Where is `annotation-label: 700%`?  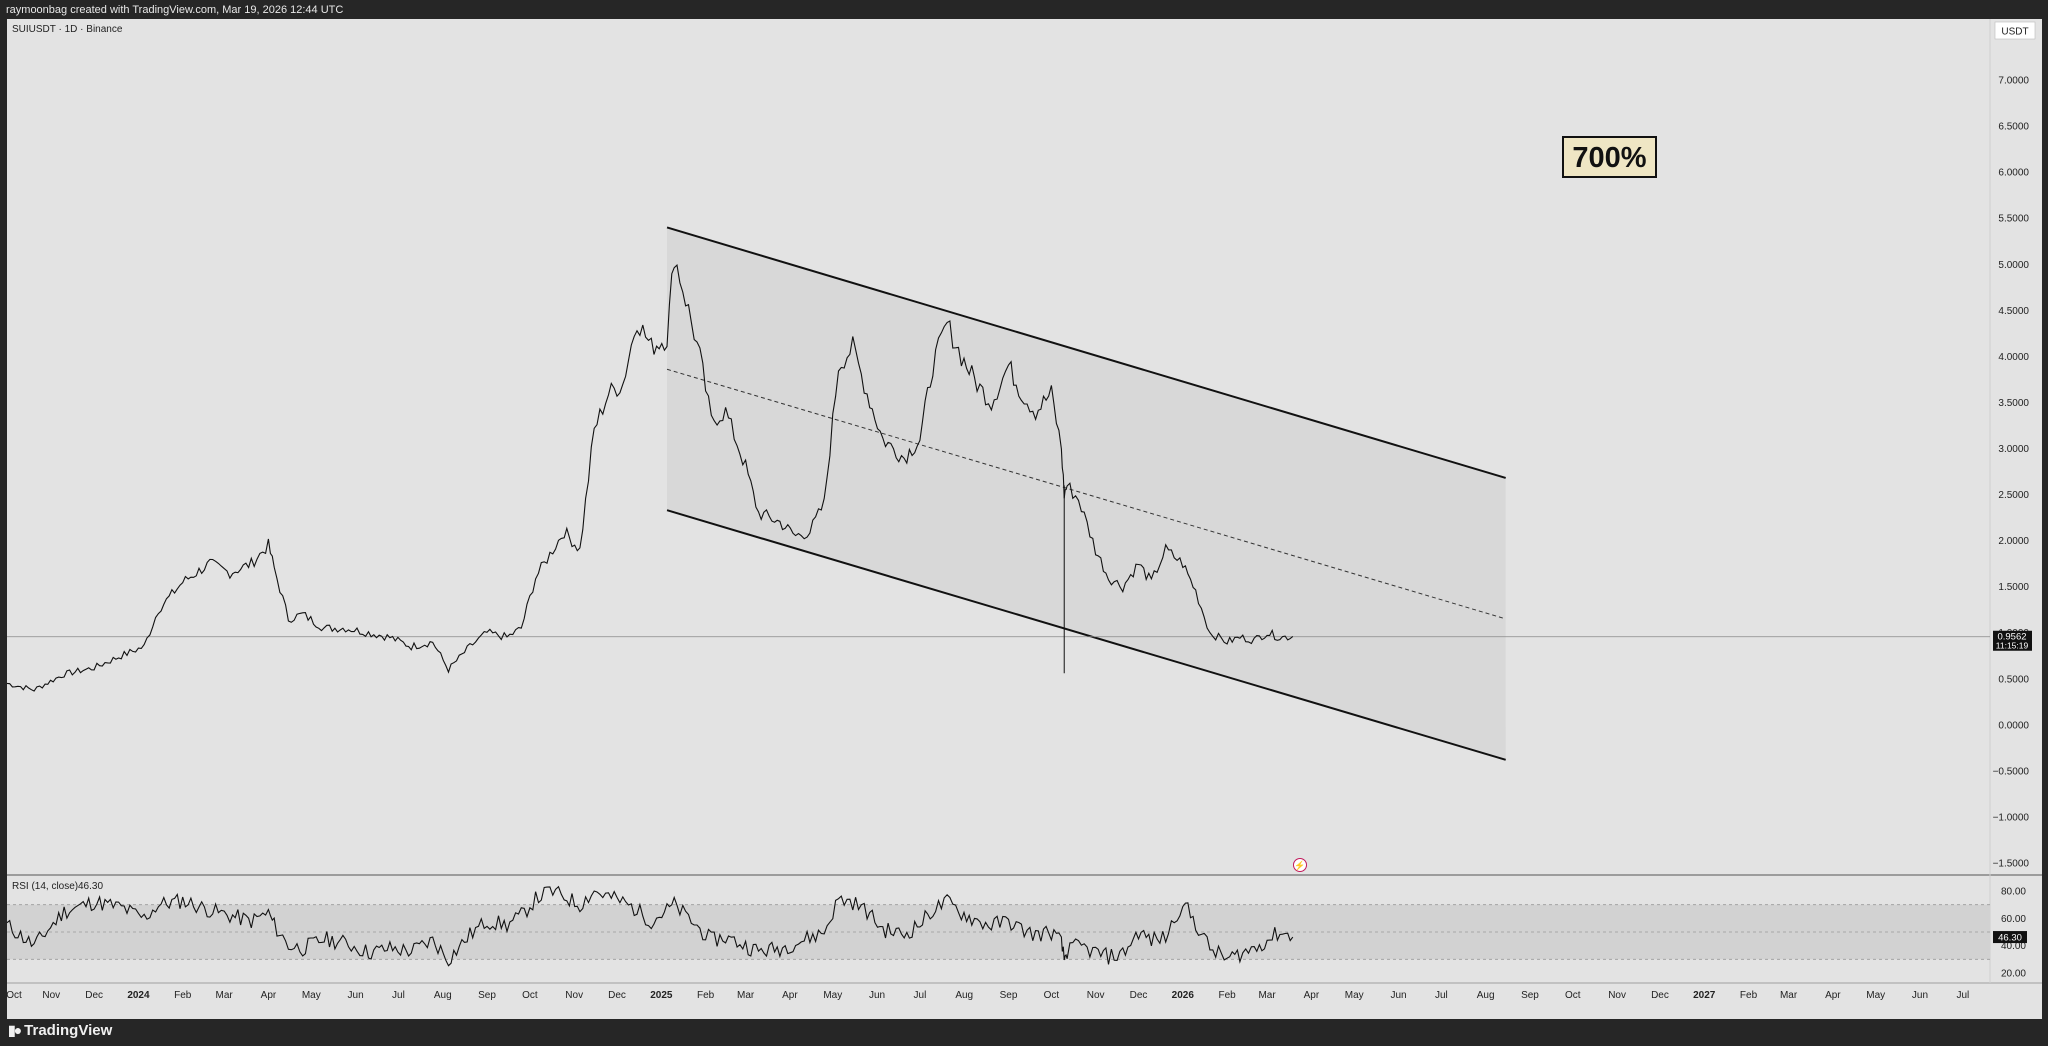 annotation-label: 700% is located at coordinates (1609, 158).